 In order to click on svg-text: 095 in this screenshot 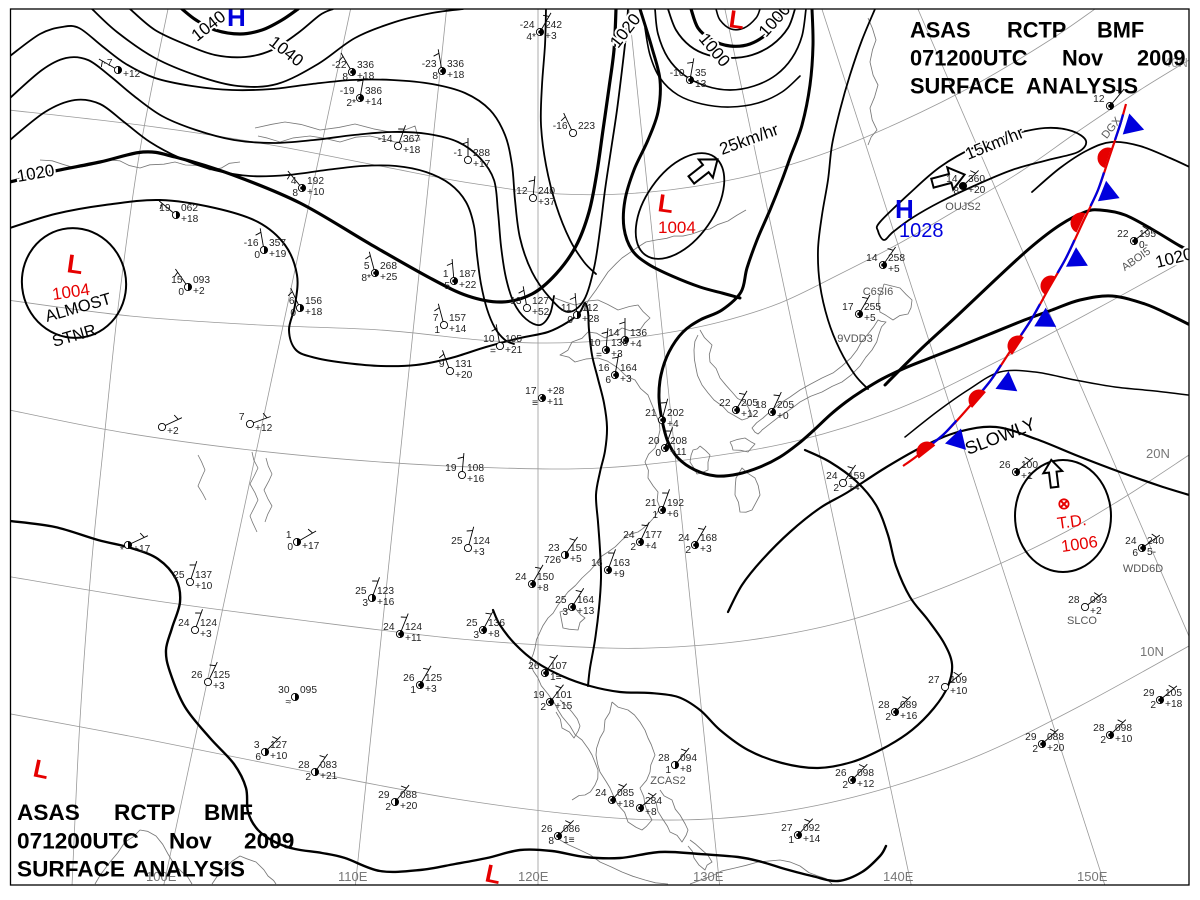, I will do `click(308, 690)`.